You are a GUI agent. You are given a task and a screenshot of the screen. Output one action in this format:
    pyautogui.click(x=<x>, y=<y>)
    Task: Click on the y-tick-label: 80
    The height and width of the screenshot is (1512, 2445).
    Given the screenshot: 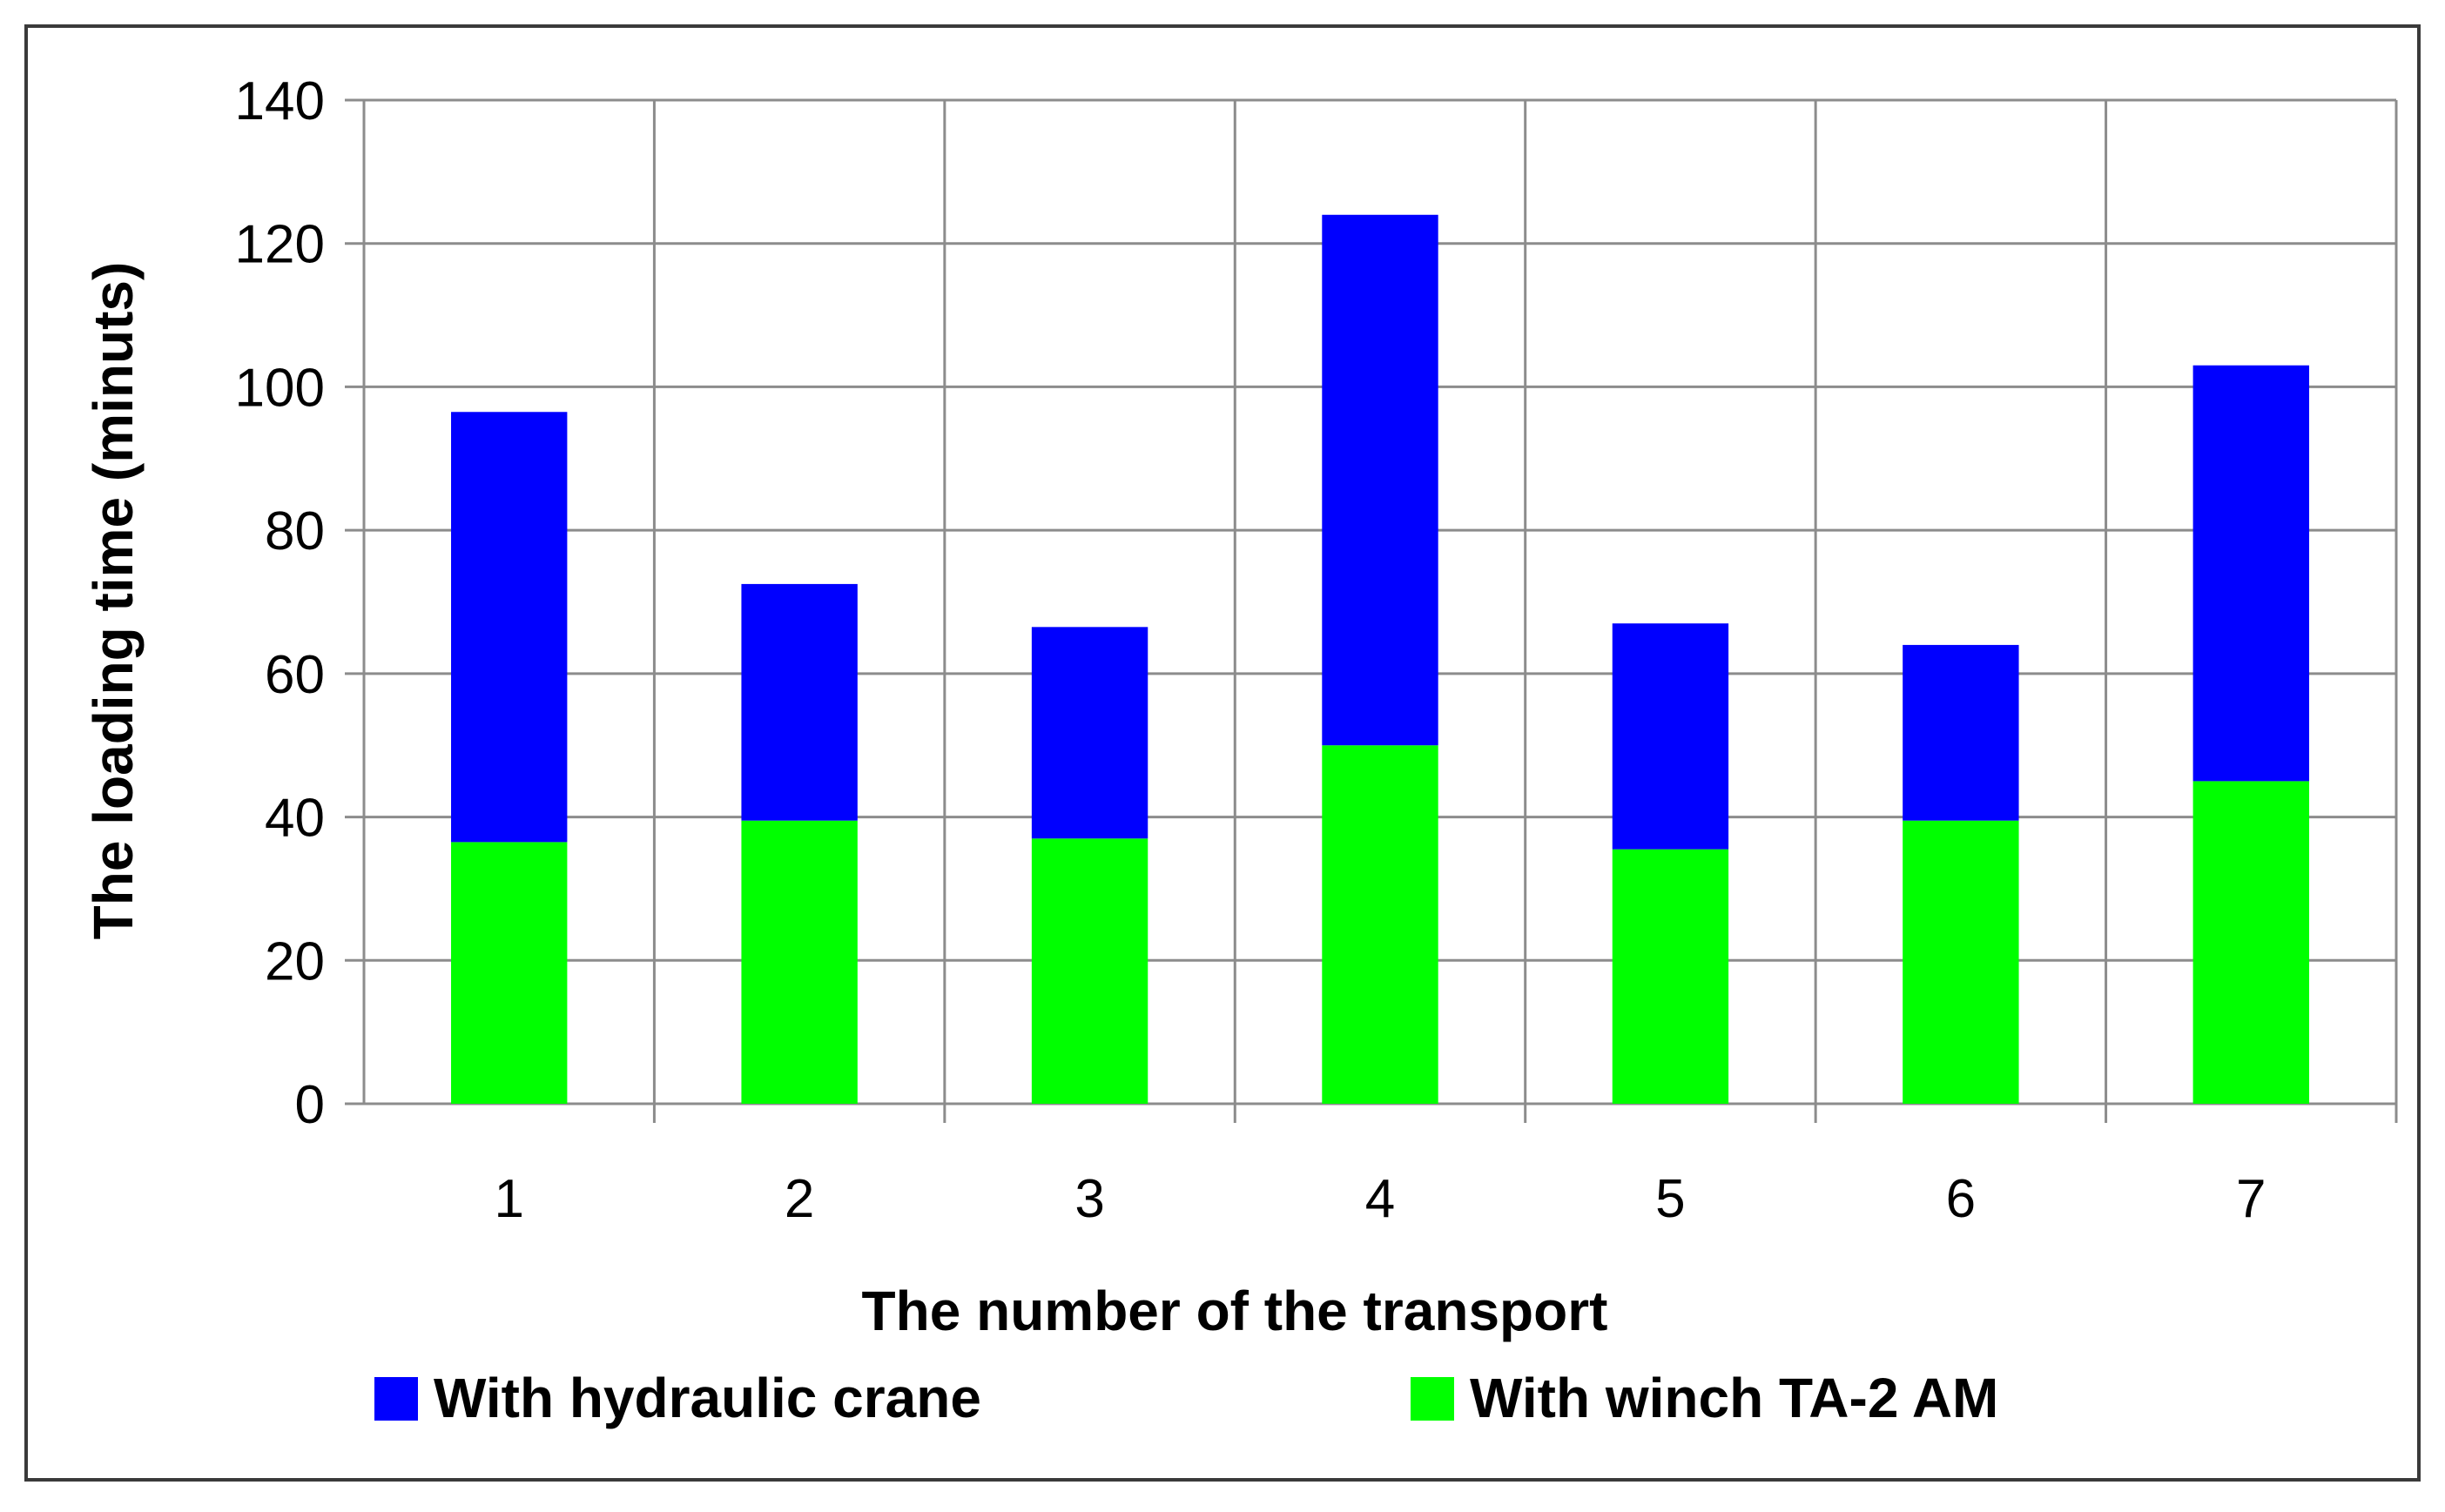 What is the action you would take?
    pyautogui.click(x=295, y=531)
    